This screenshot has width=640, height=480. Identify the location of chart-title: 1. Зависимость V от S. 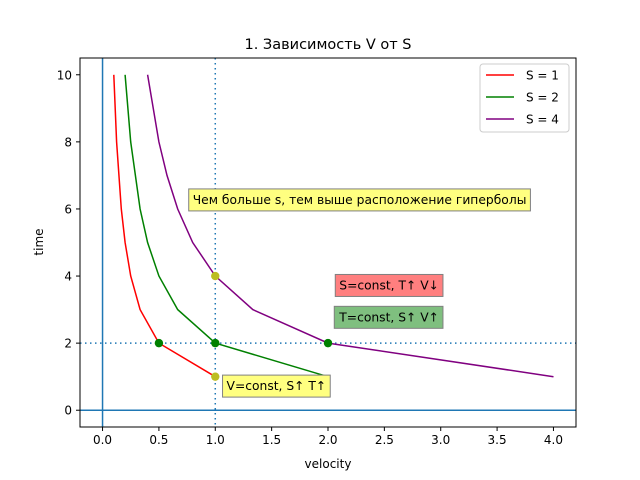
(327, 45).